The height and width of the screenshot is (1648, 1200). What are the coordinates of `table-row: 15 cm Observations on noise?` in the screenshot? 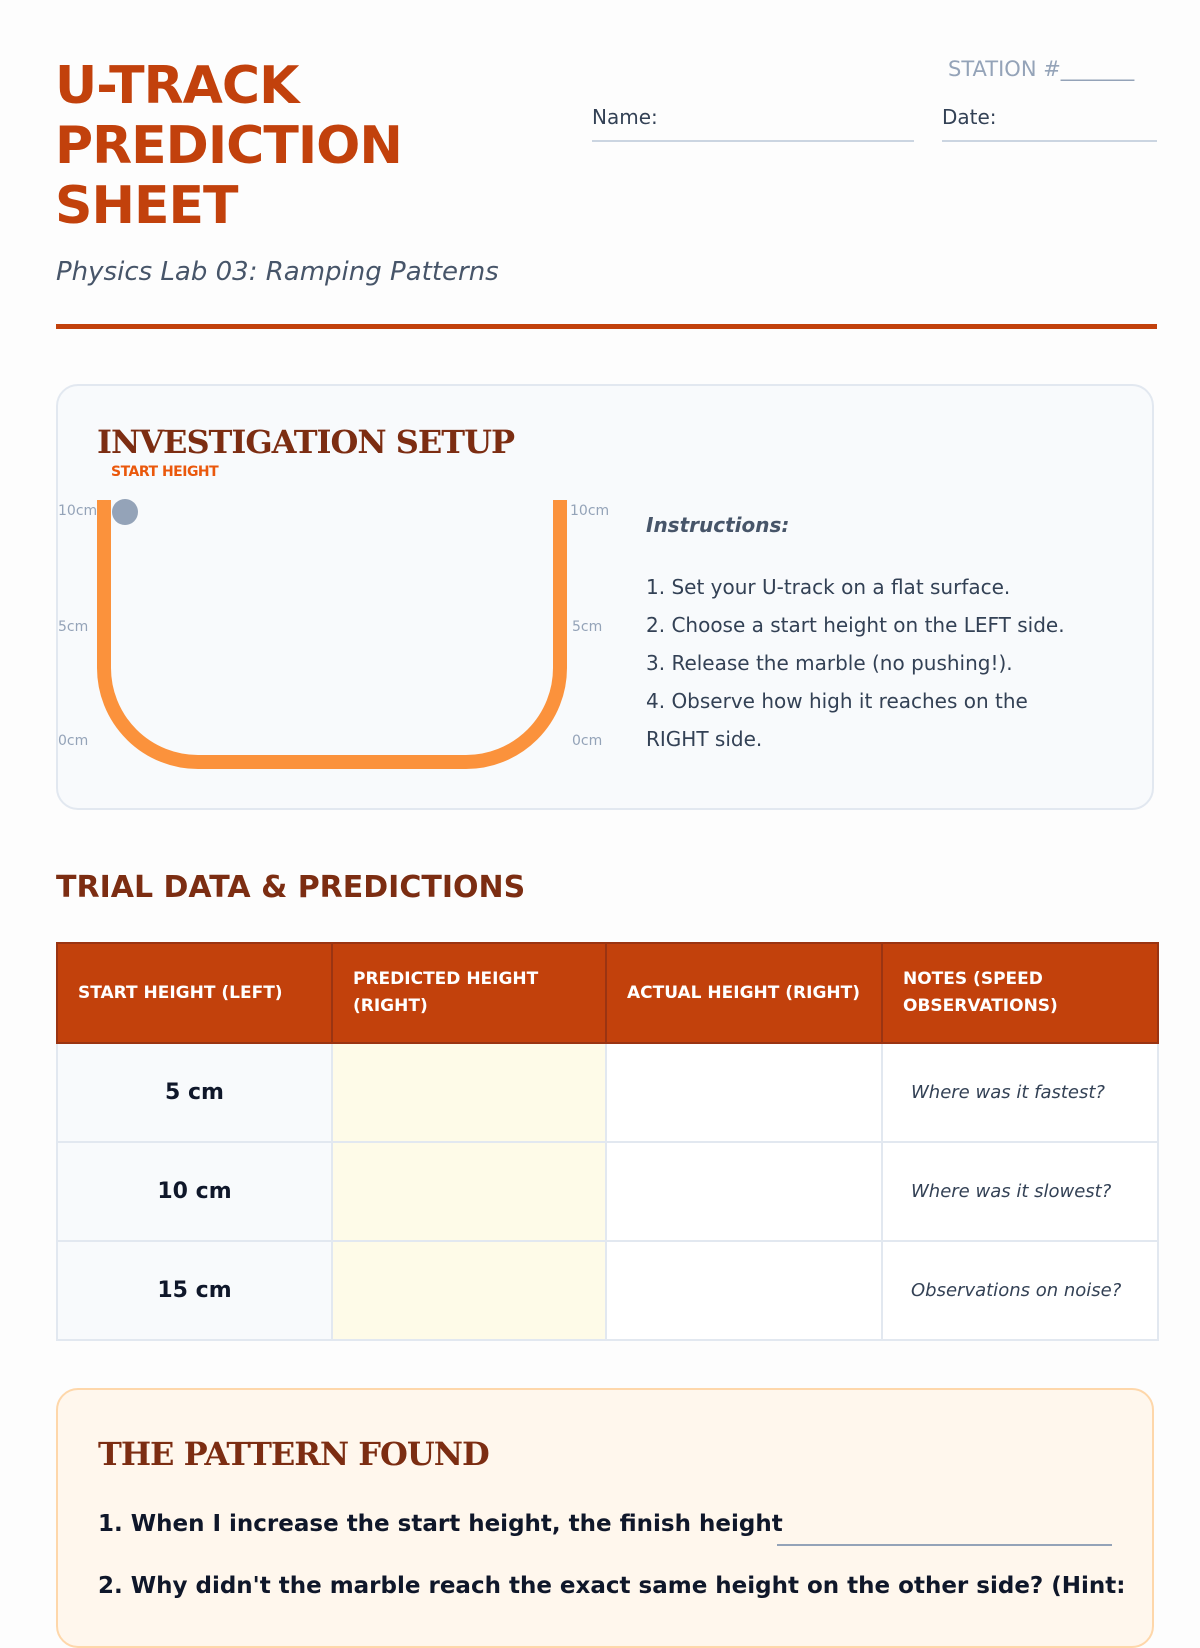 It's located at (607, 1290).